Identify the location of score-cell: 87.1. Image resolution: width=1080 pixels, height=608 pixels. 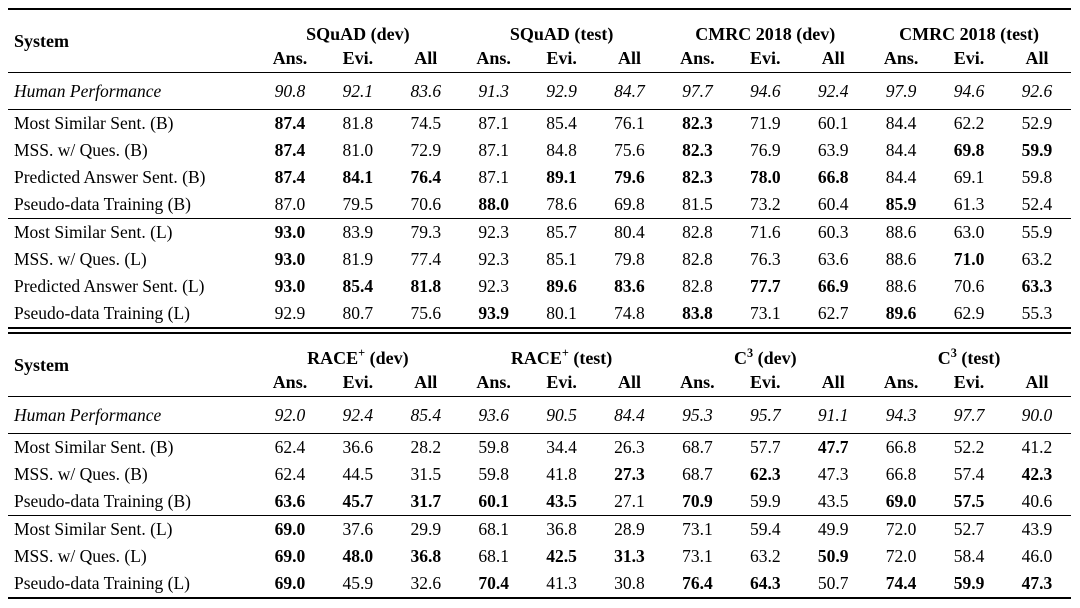
(493, 150).